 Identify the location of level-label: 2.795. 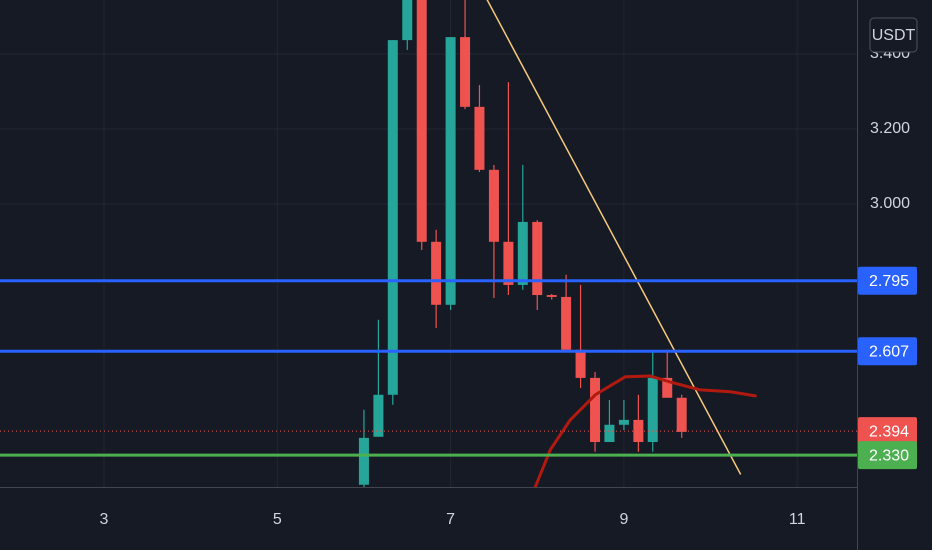
(889, 281).